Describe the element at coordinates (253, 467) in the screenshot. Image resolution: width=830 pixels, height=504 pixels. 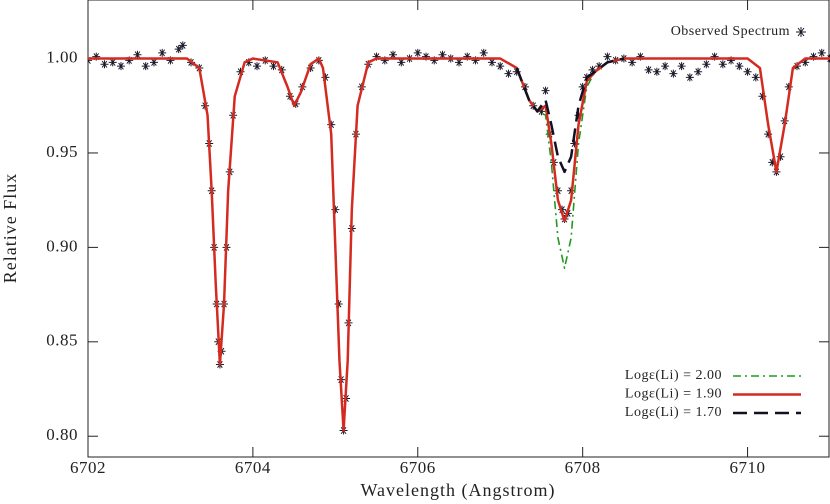
I see `x-tick-label: 6704` at that location.